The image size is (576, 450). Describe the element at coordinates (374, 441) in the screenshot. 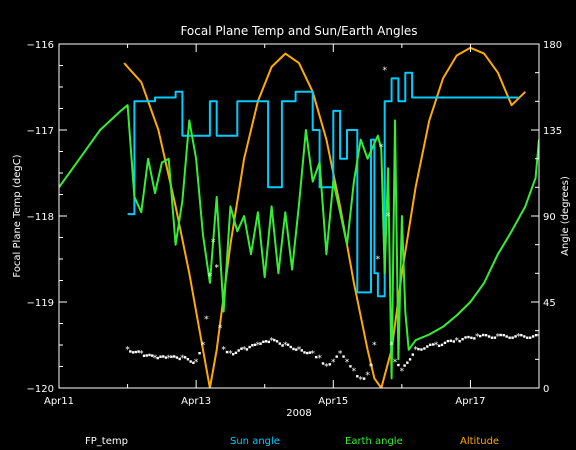

I see `legend-item-earth-angle: Earth angle` at that location.